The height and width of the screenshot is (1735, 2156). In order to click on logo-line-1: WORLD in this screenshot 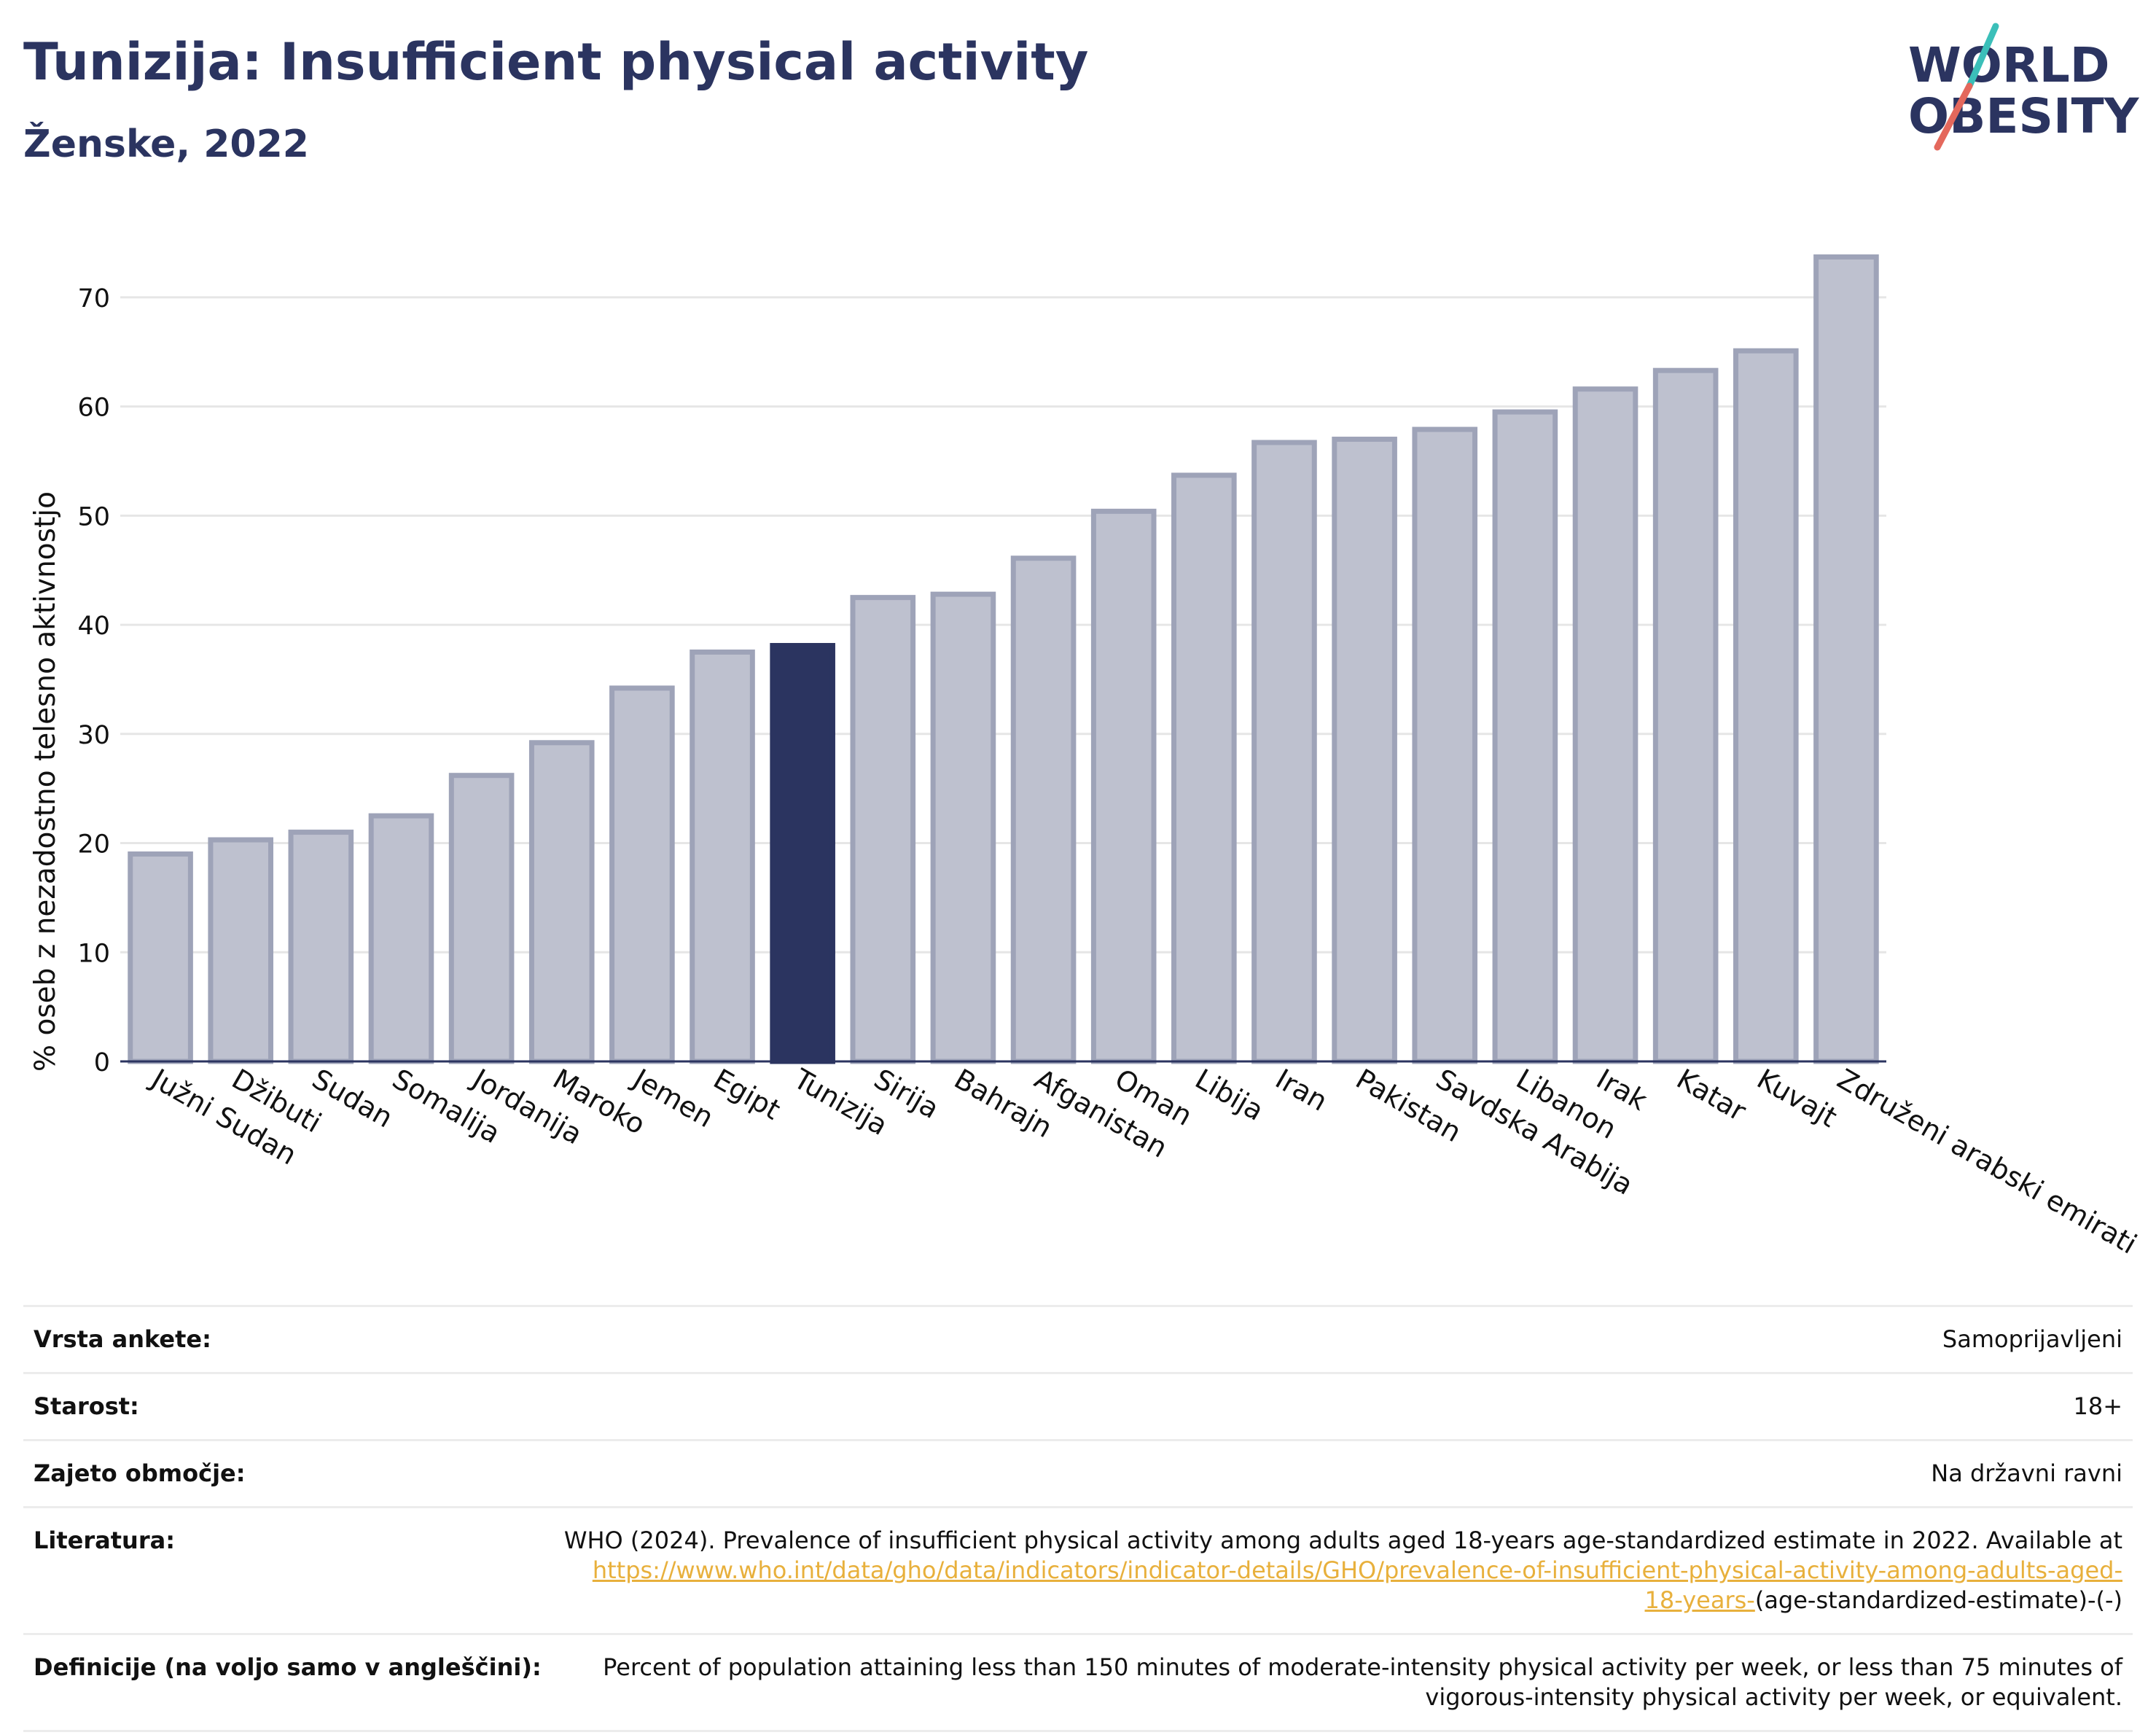, I will do `click(2009, 65)`.